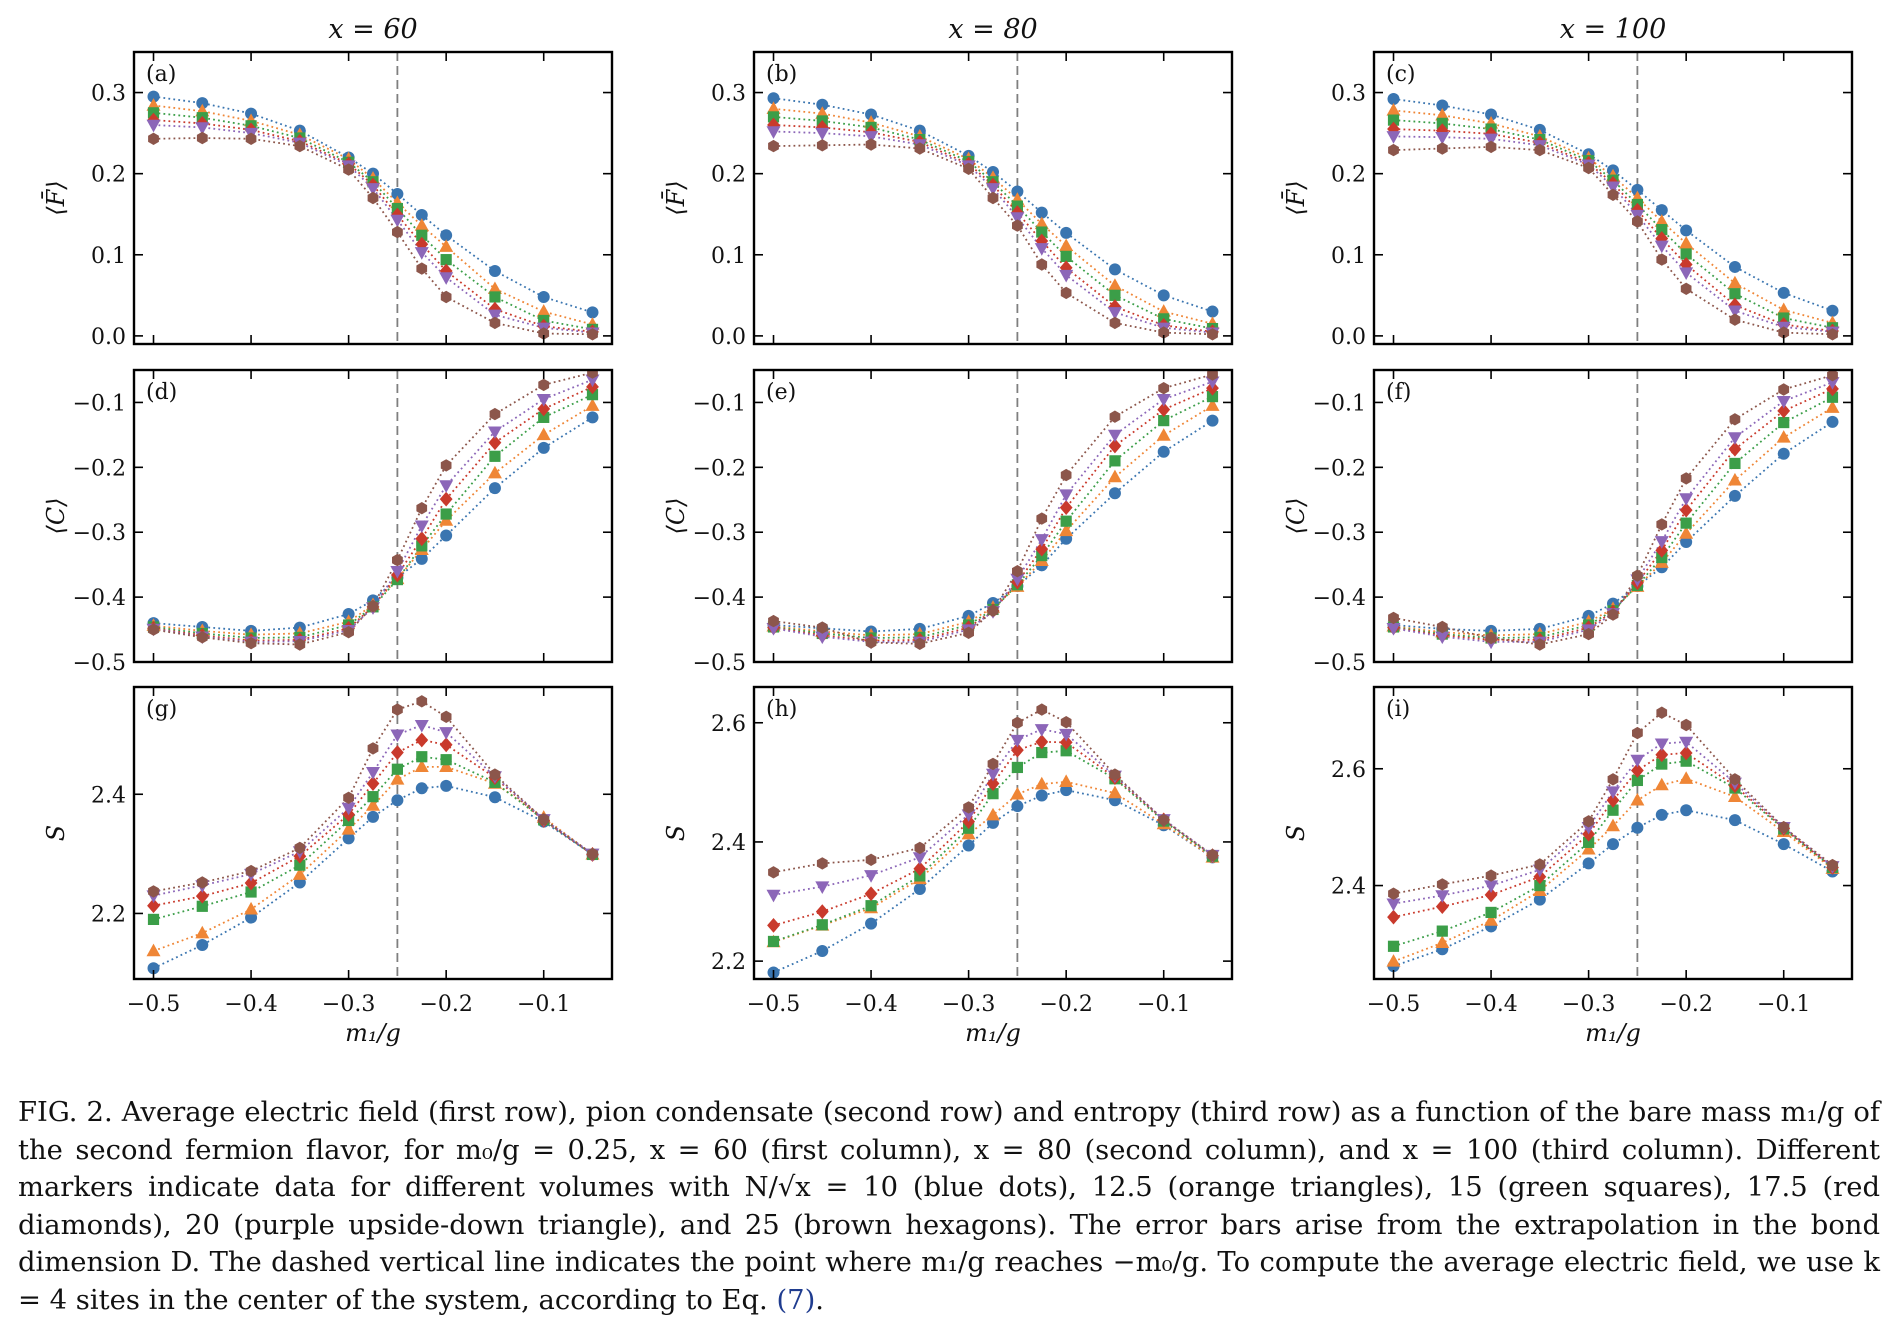 This screenshot has width=1896, height=1344. Describe the element at coordinates (728, 175) in the screenshot. I see `y-tick-label: 0.2` at that location.